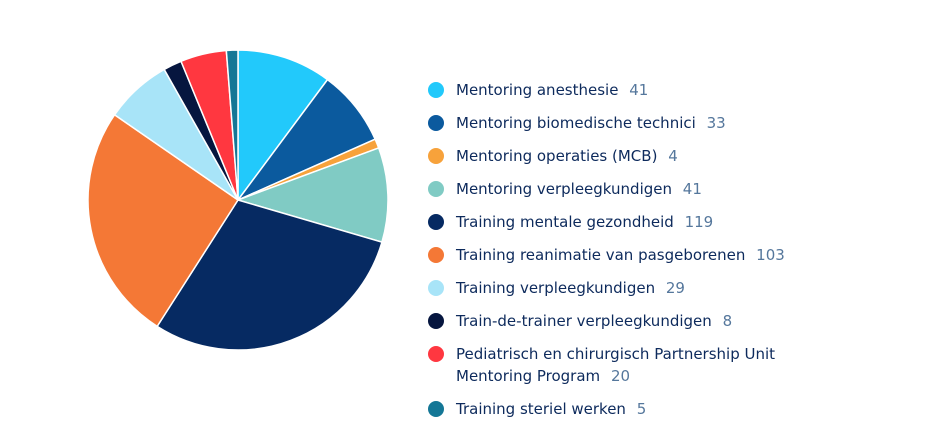 The width and height of the screenshot is (948, 448). I want to click on legend-text: Mentoring verpleegkundigen 41, so click(636, 189).